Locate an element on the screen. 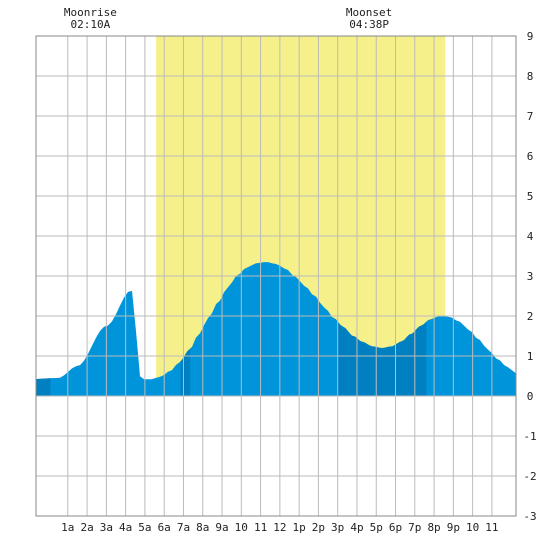 The image size is (550, 550). annotation-time-1: 02:10A is located at coordinates (90, 24).